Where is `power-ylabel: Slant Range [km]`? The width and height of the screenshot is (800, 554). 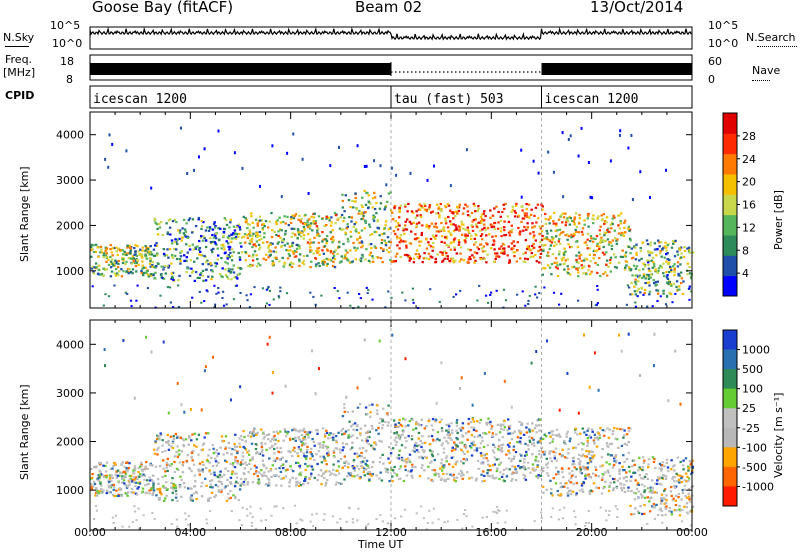 power-ylabel: Slant Range [km] is located at coordinates (24, 214).